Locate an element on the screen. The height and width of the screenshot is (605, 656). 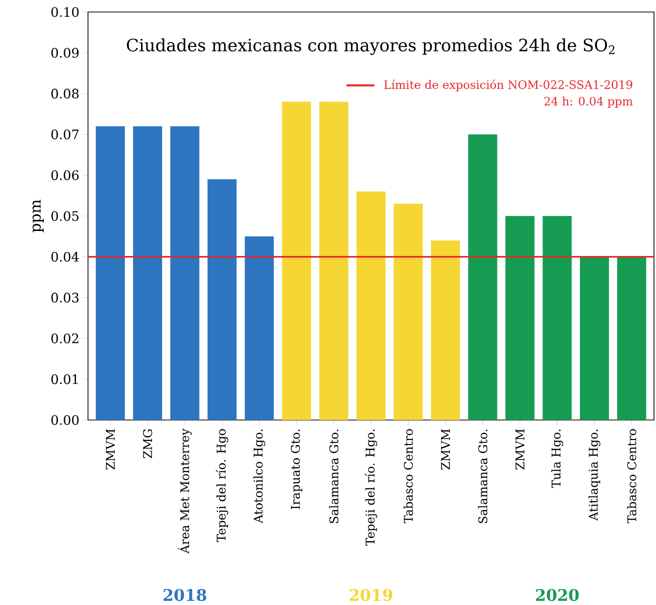
y-axis-title: ppm is located at coordinates (38, 216).